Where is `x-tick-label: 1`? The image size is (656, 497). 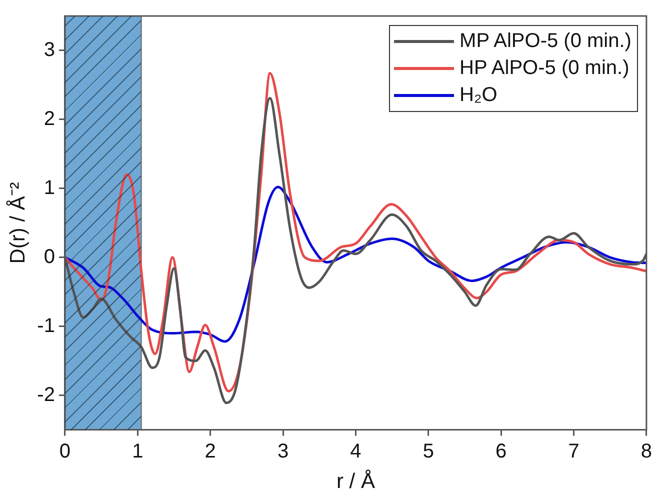 x-tick-label: 1 is located at coordinates (138, 451).